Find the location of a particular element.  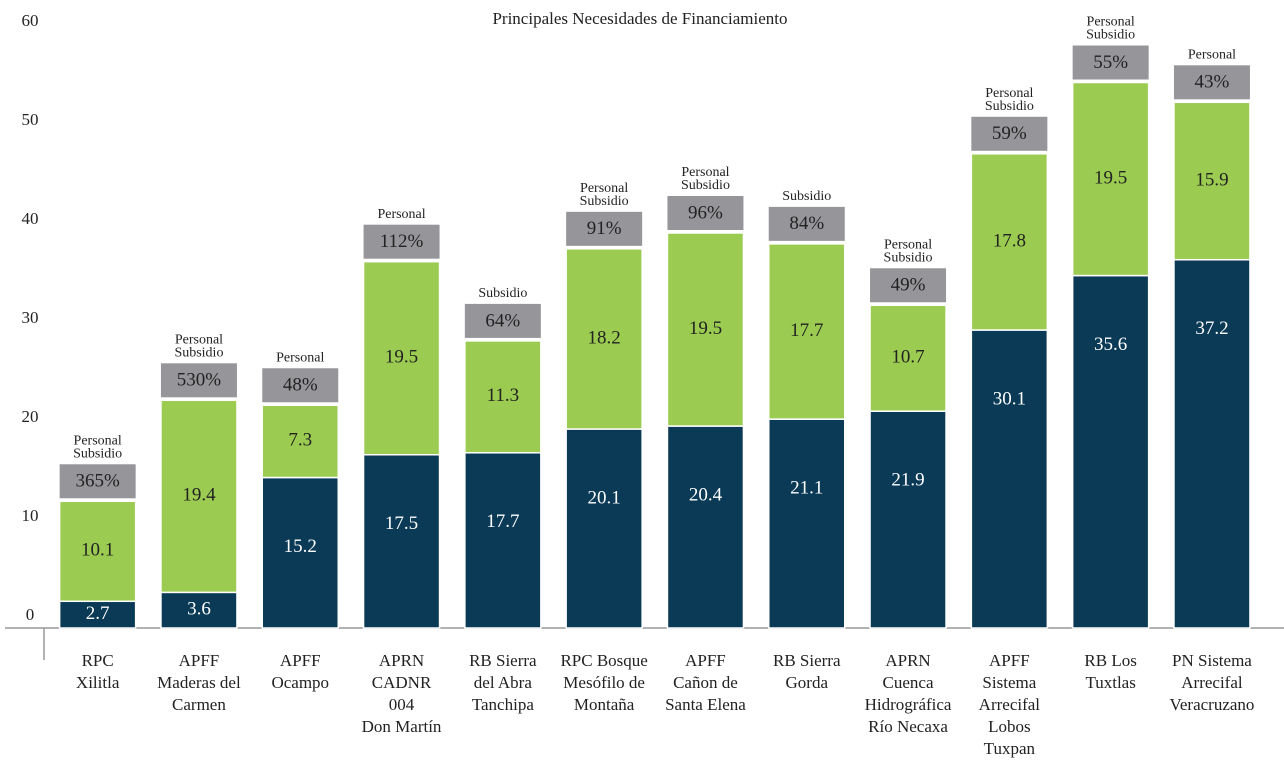

percent-label: 49% is located at coordinates (908, 285).